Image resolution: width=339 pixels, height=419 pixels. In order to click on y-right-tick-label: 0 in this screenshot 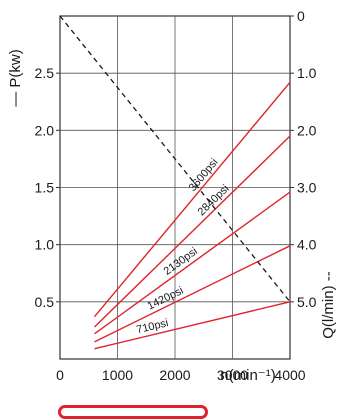, I will do `click(301, 16)`.